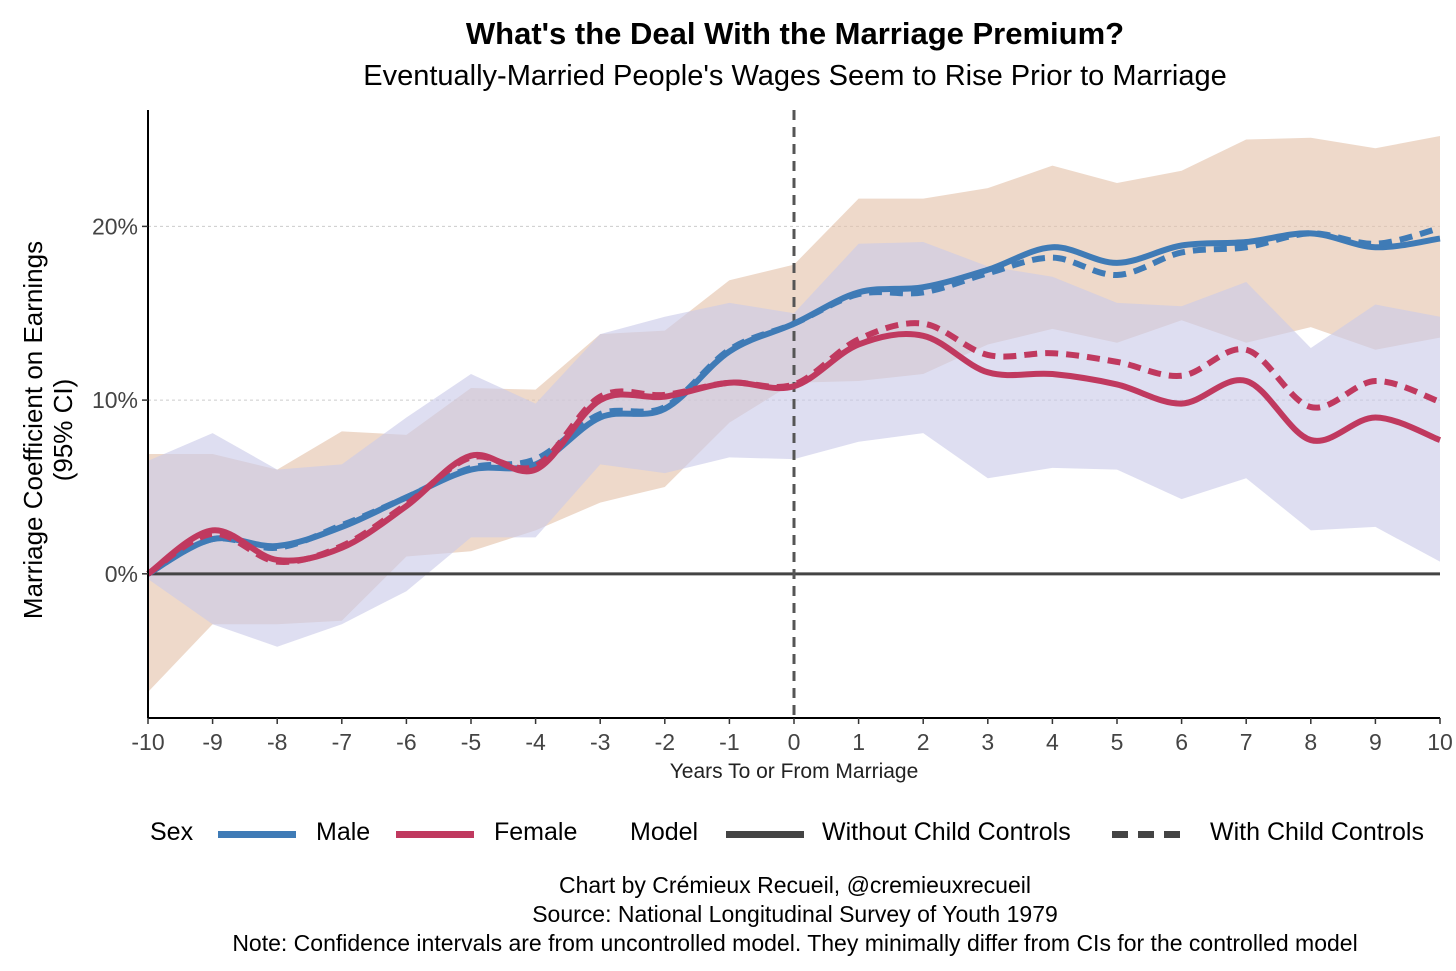  Describe the element at coordinates (121, 574) in the screenshot. I see `y-tick-label: 0%` at that location.